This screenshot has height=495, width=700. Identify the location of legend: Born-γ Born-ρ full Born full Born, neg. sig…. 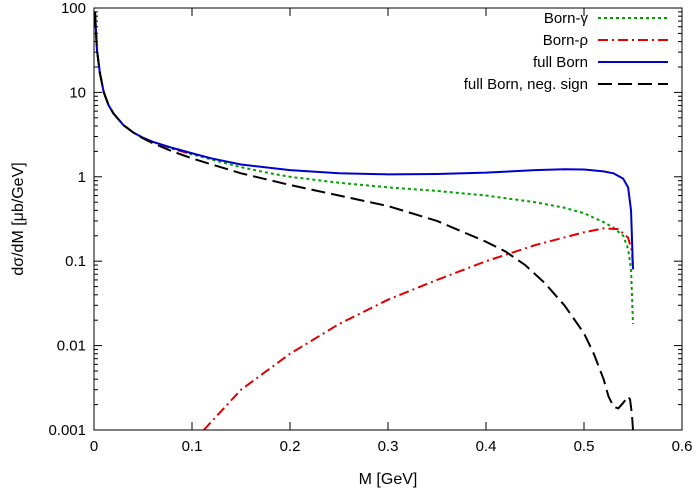
(566, 51).